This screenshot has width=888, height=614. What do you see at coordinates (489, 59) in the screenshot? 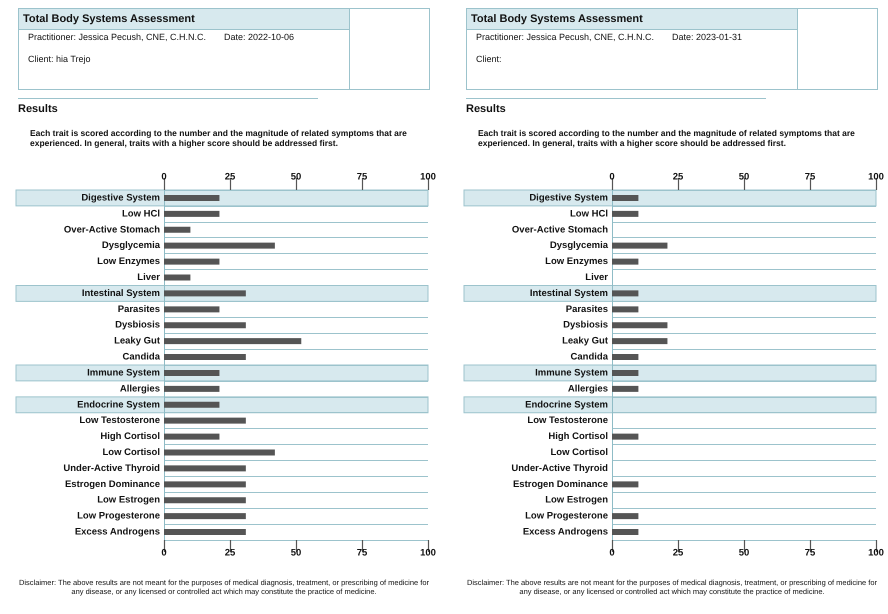
I see `text: Client:` at bounding box center [489, 59].